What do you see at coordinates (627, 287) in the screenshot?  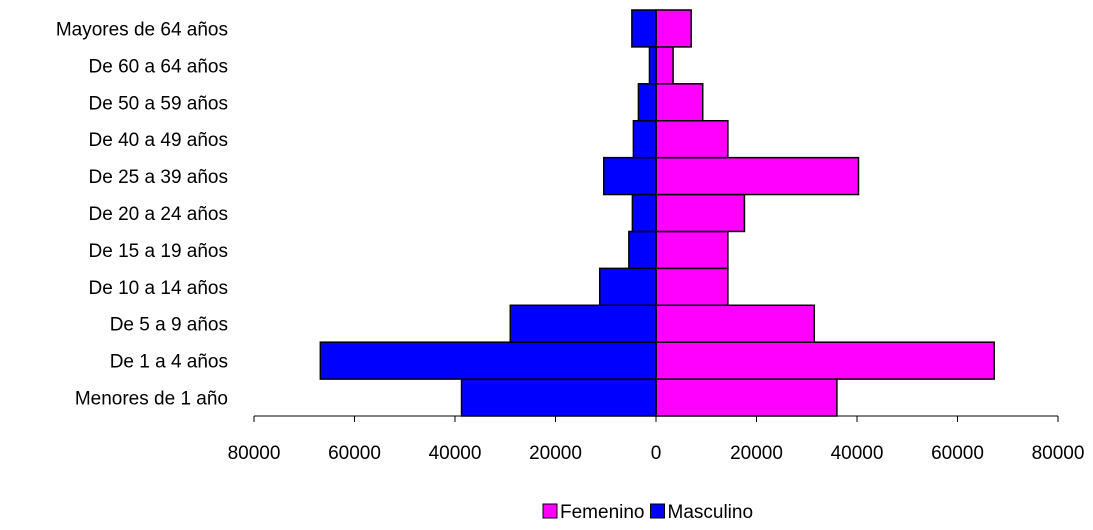 I see `bar-masculino-de-10-a-14-anos` at bounding box center [627, 287].